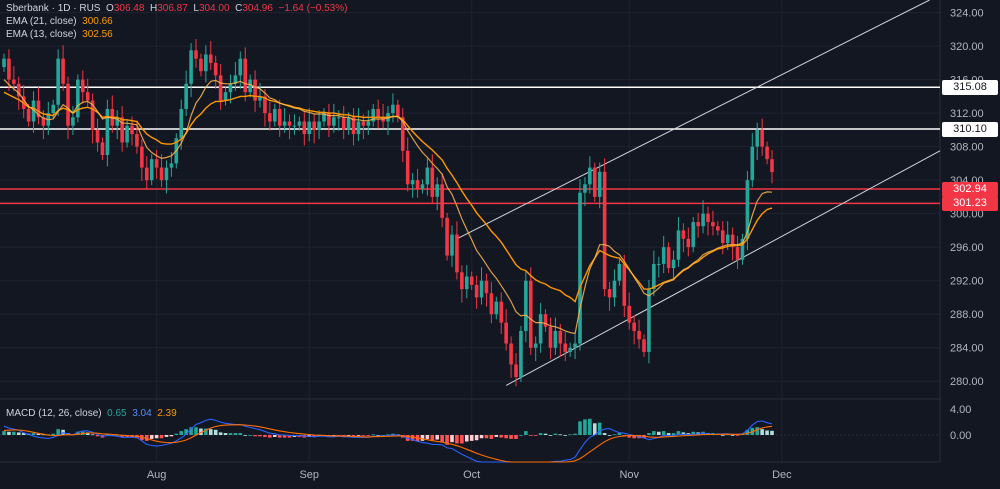  What do you see at coordinates (313, 8) in the screenshot?
I see `change-value: −1.64 (−0.53%)` at bounding box center [313, 8].